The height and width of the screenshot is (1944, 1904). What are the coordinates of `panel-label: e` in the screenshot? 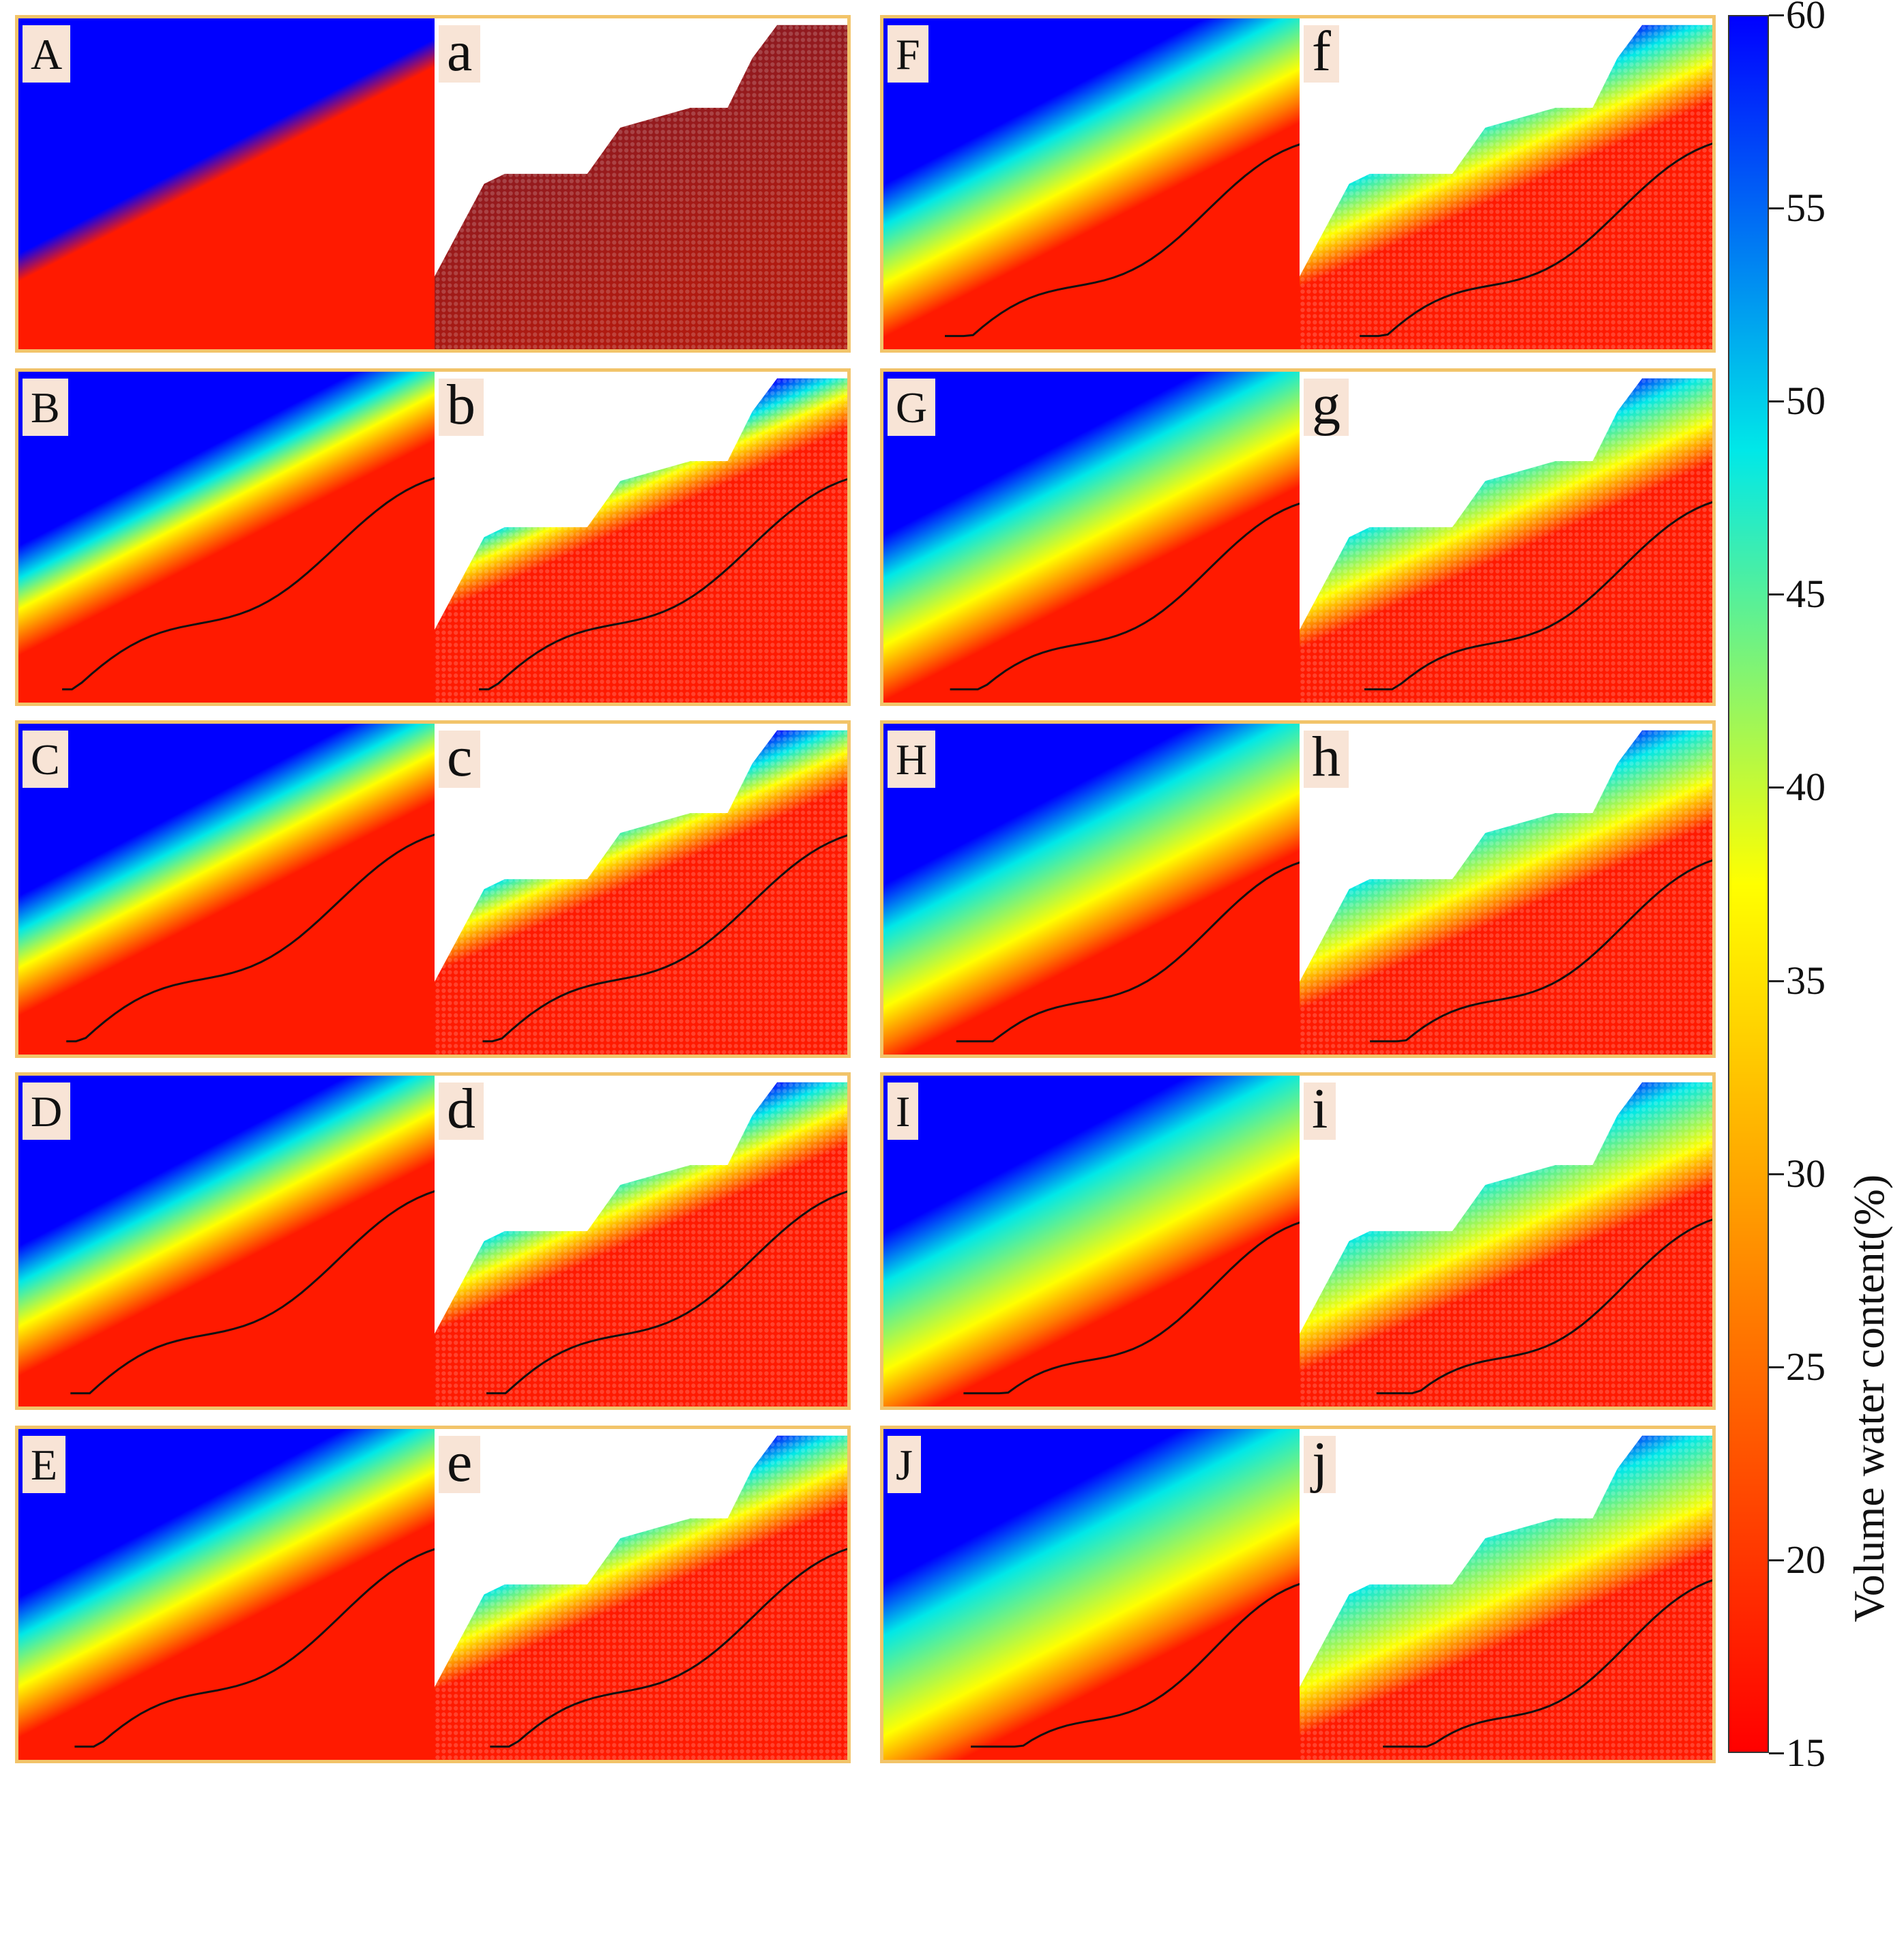 It's located at (460, 1464).